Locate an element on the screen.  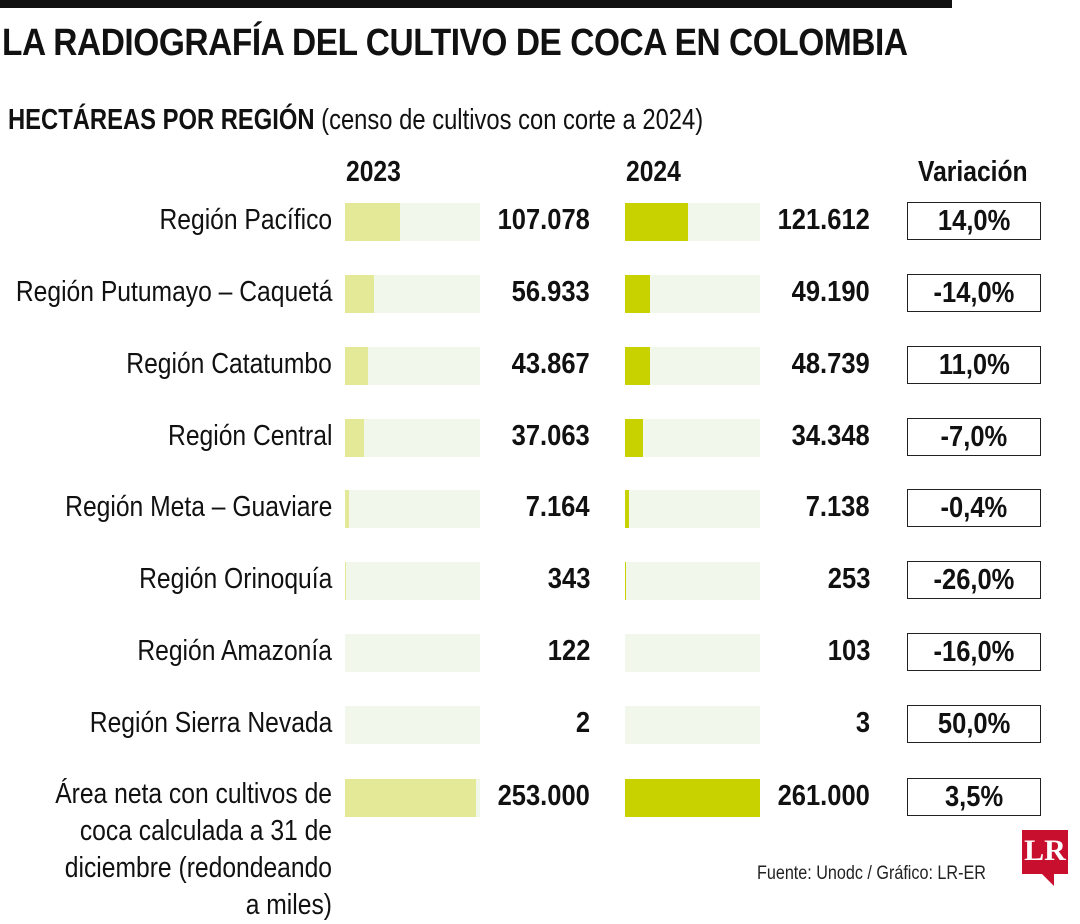
lr-logo-tail is located at coordinates (1048, 880).